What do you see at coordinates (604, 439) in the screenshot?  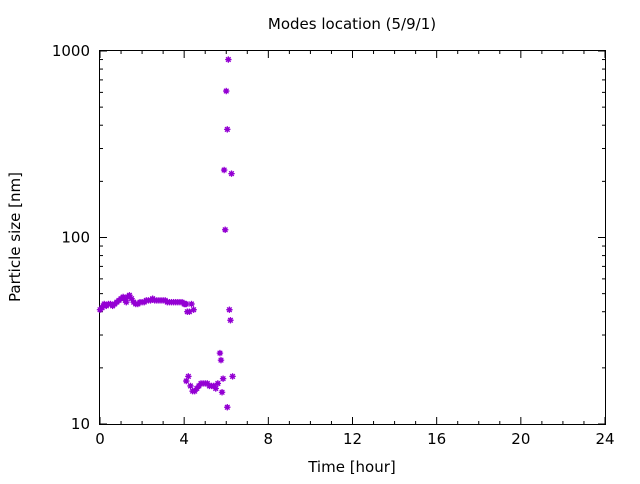 I see `x-tick-label: 24` at bounding box center [604, 439].